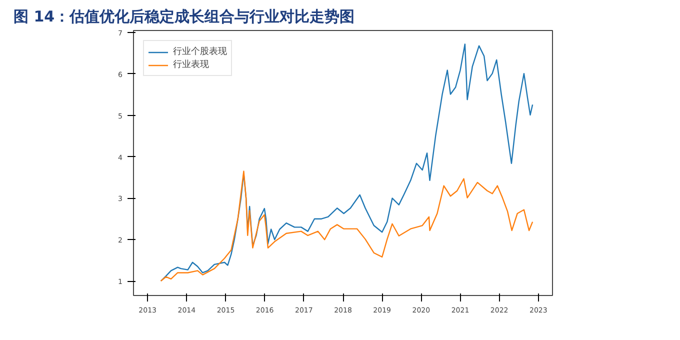  Describe the element at coordinates (191, 64) in the screenshot. I see `legend-label: 行业表现` at that location.